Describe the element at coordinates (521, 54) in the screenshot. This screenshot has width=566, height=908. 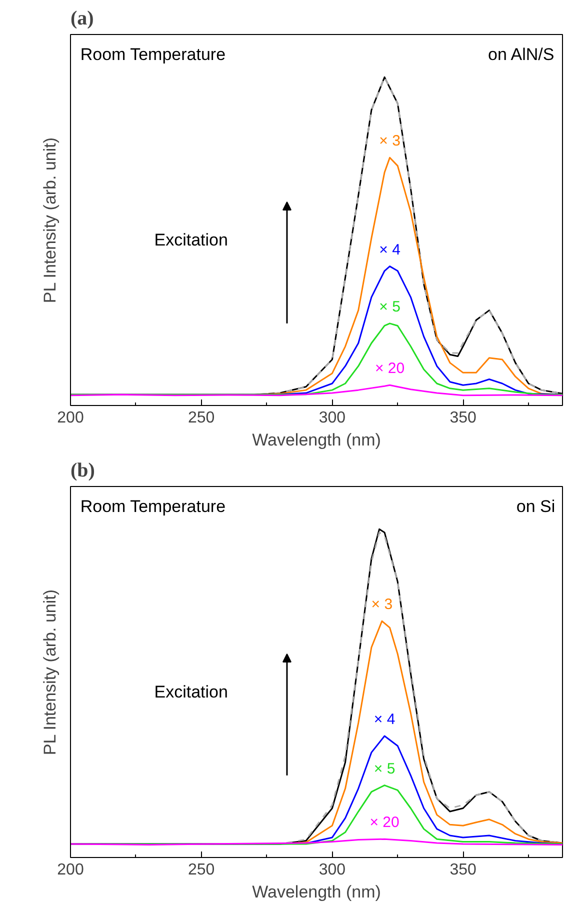
I see `text: on AlN/S` at that location.